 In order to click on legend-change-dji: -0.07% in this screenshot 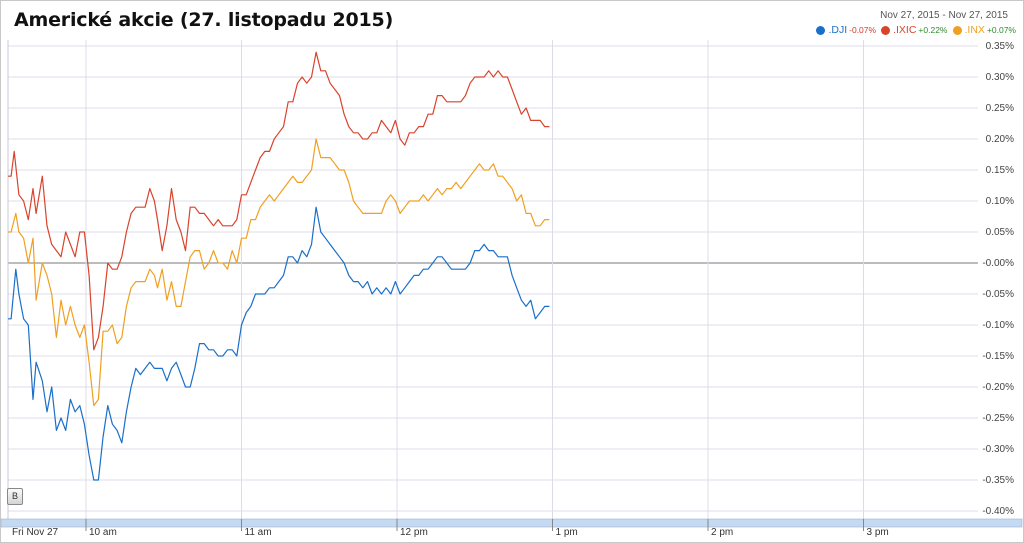, I will do `click(863, 30)`.